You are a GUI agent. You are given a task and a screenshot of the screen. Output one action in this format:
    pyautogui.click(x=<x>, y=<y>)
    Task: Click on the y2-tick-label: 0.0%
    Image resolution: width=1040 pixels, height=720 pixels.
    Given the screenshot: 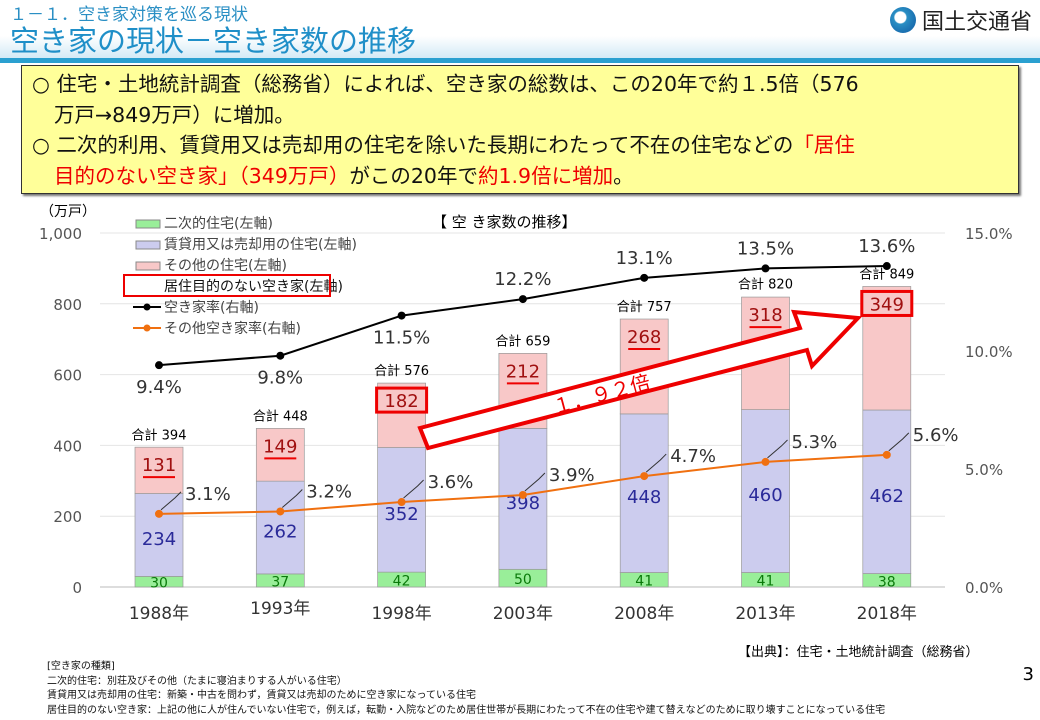 What is the action you would take?
    pyautogui.click(x=984, y=588)
    